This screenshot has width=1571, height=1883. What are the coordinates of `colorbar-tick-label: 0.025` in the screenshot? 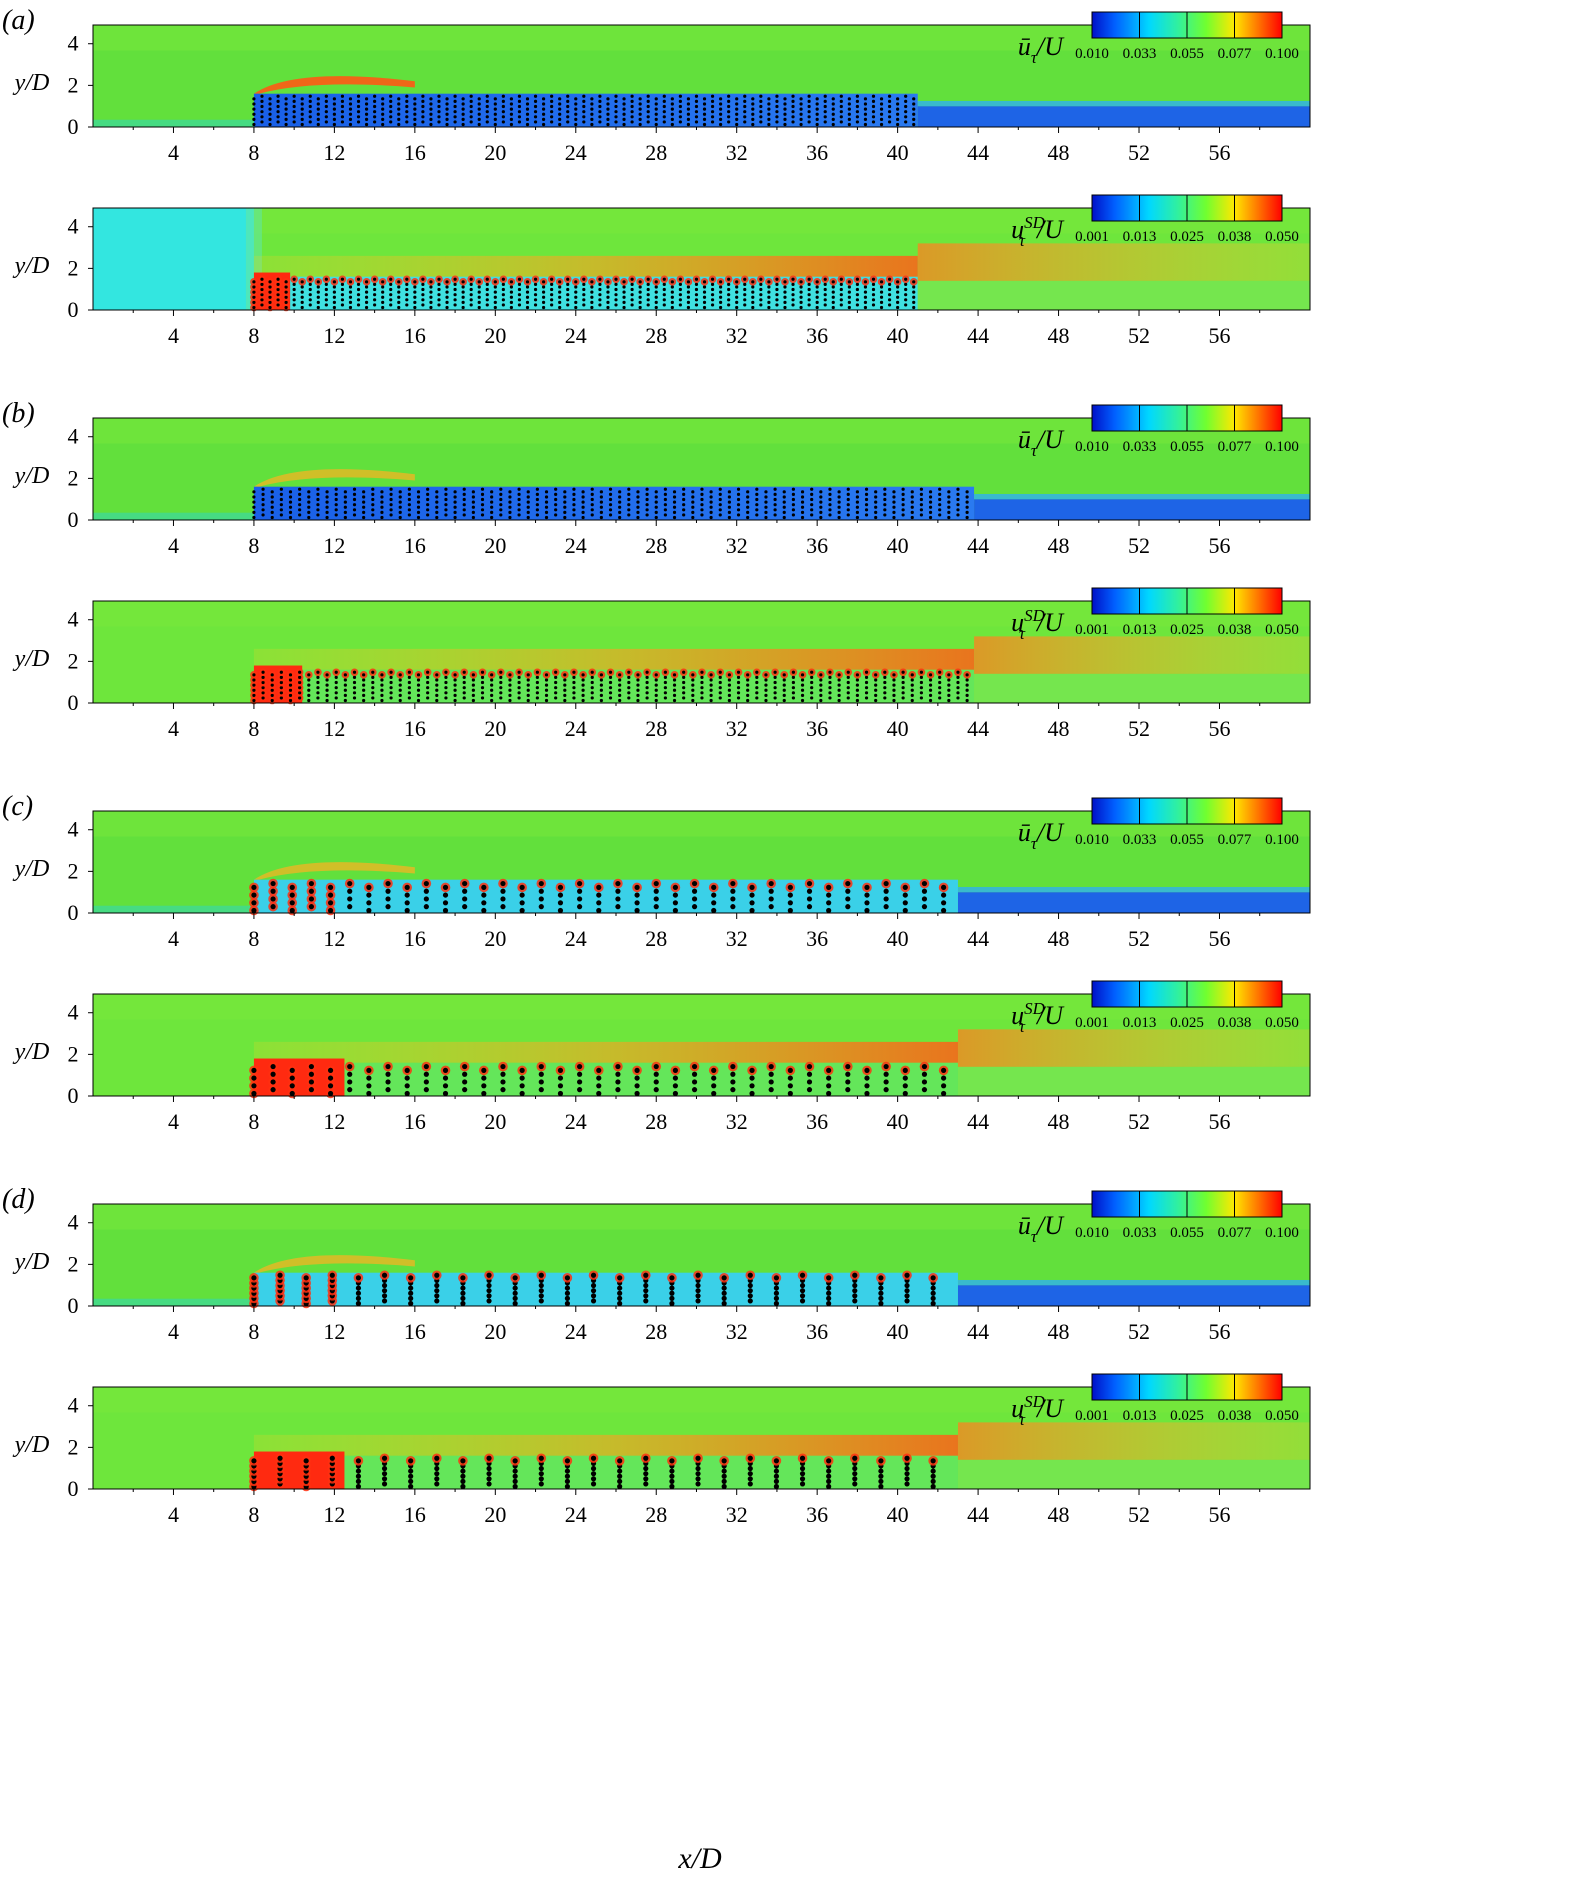 It's located at (1187, 630).